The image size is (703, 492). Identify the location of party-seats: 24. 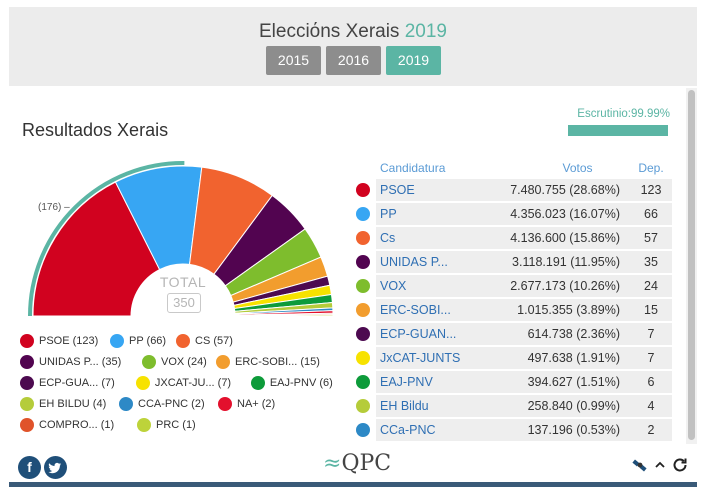
(651, 286).